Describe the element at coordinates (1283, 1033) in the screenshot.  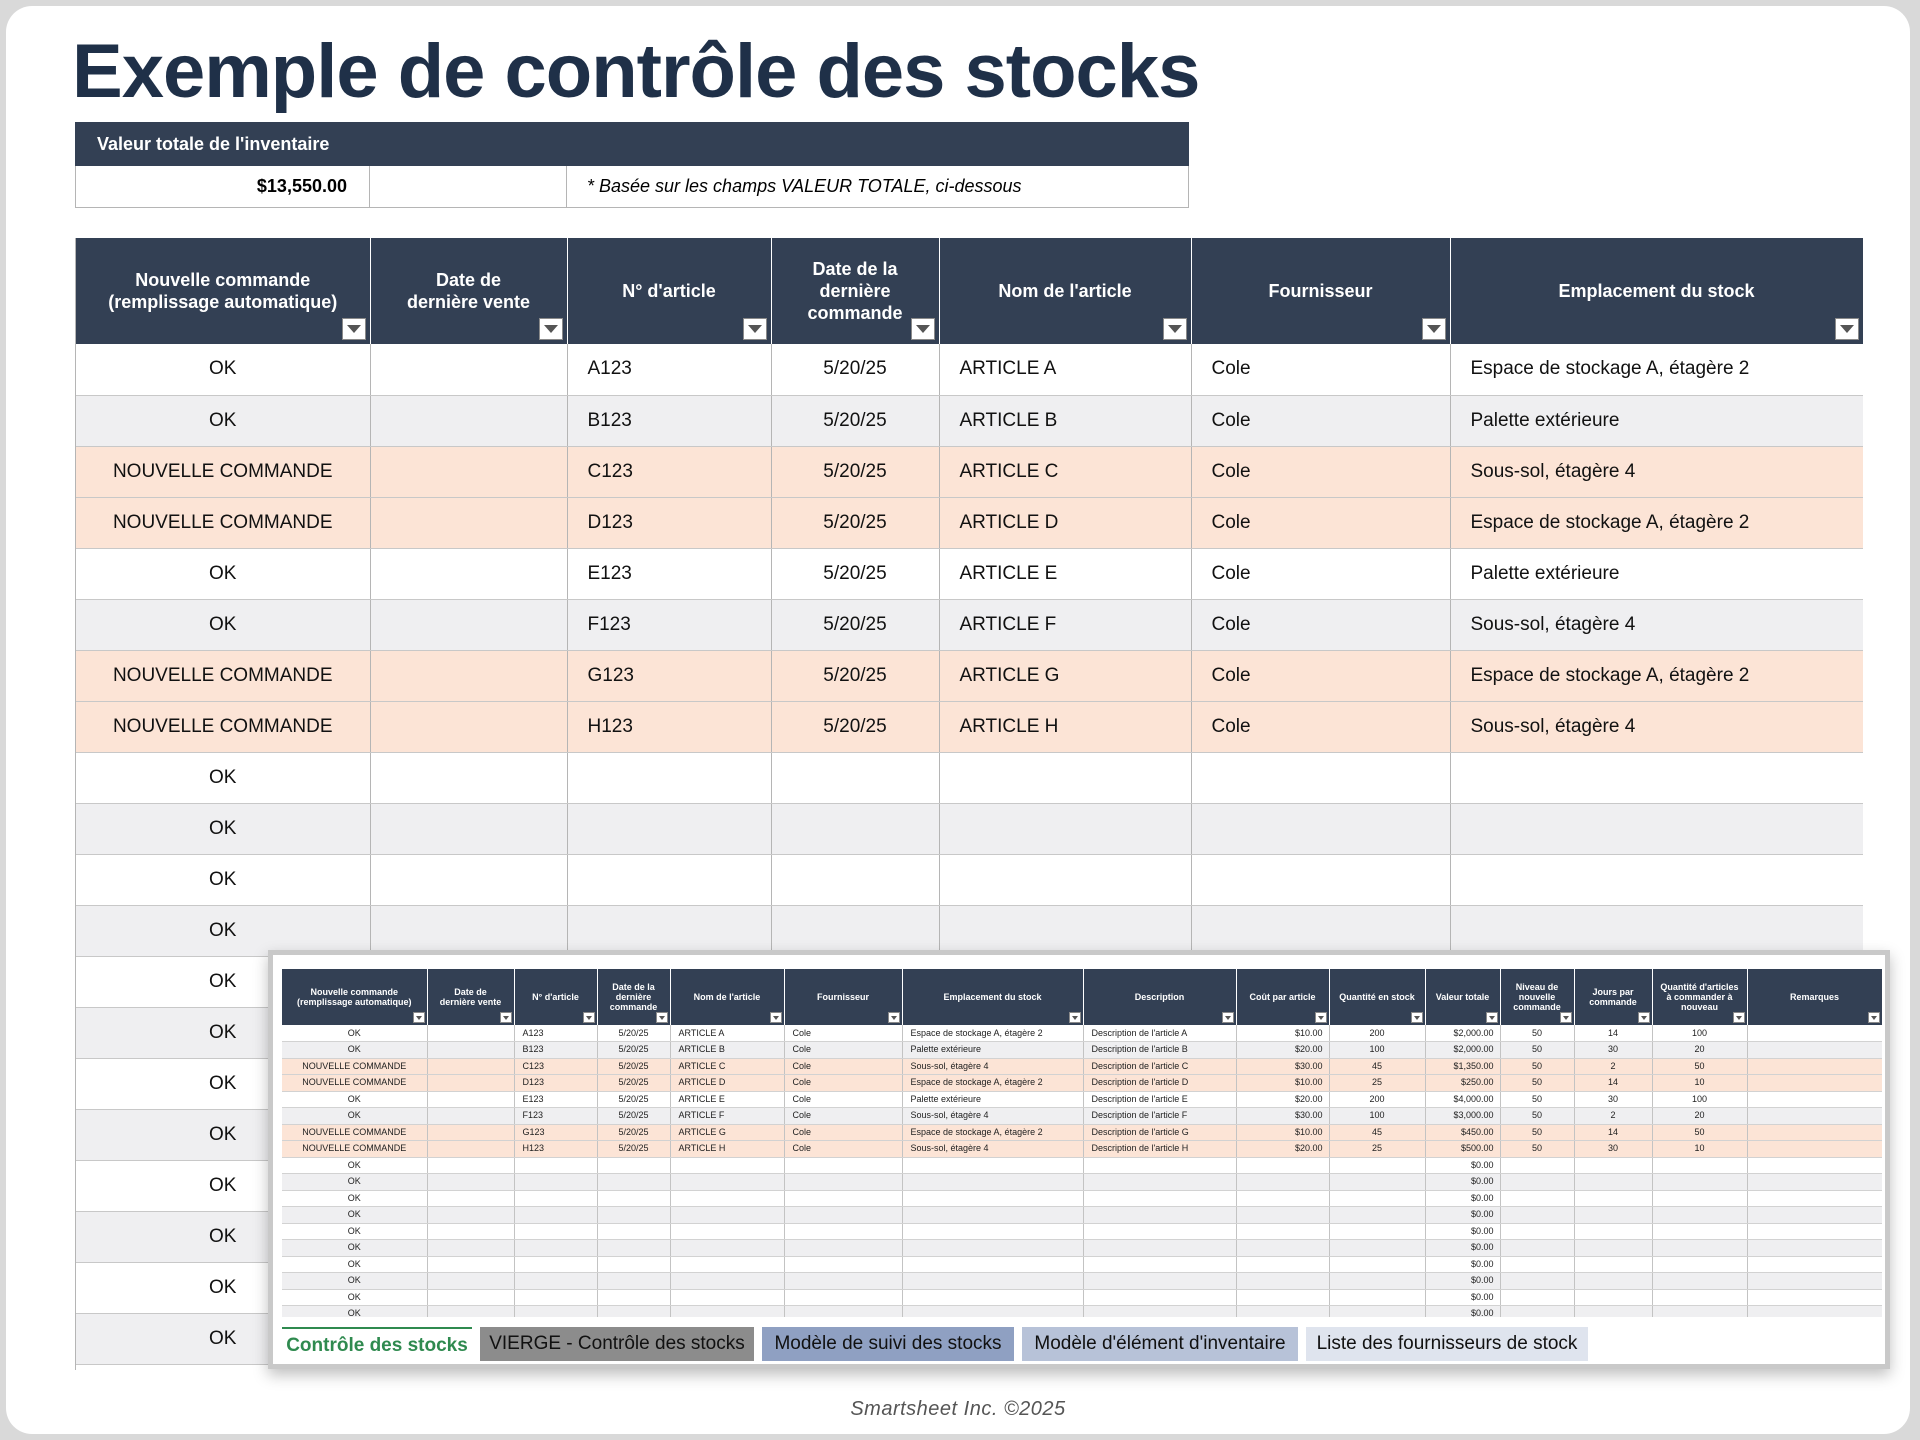
I see `preview-cell-cout-par-article: $10.00` at that location.